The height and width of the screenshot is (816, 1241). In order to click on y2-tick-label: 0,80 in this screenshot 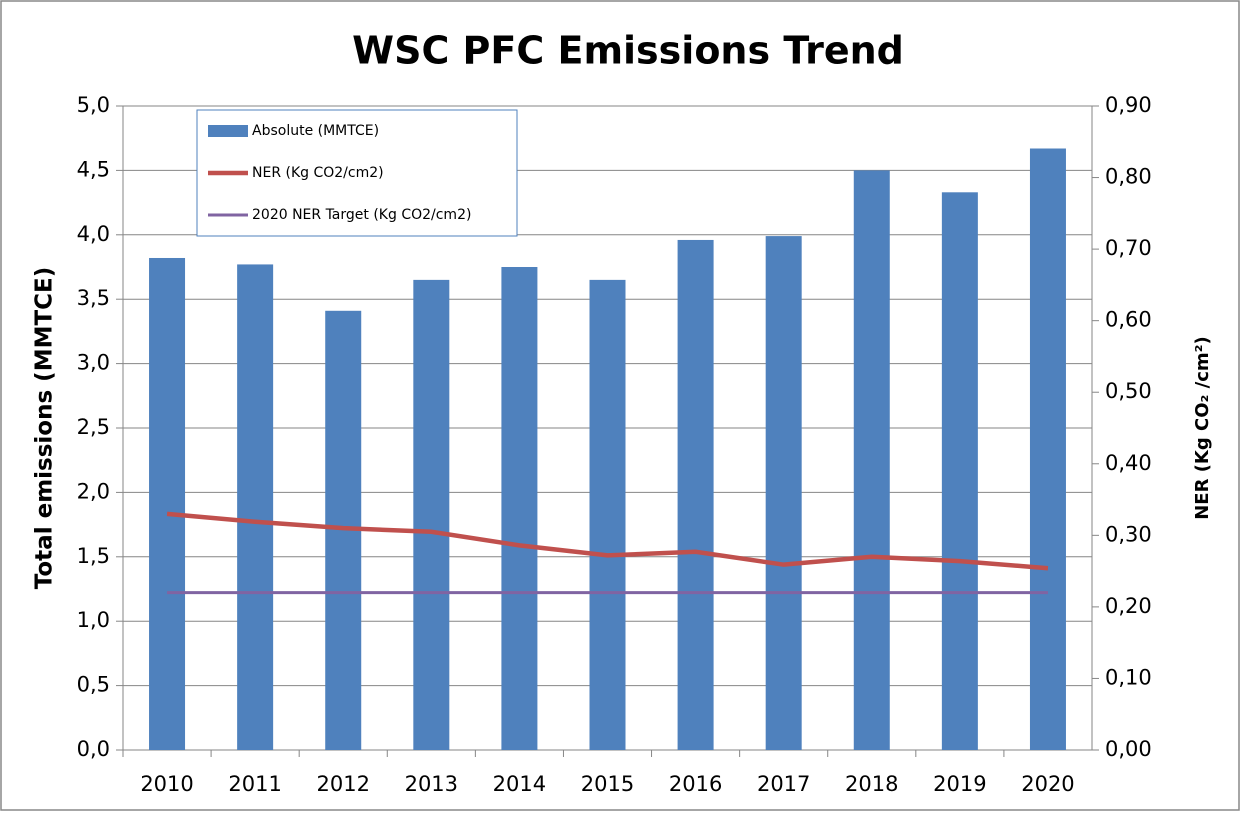, I will do `click(1128, 177)`.